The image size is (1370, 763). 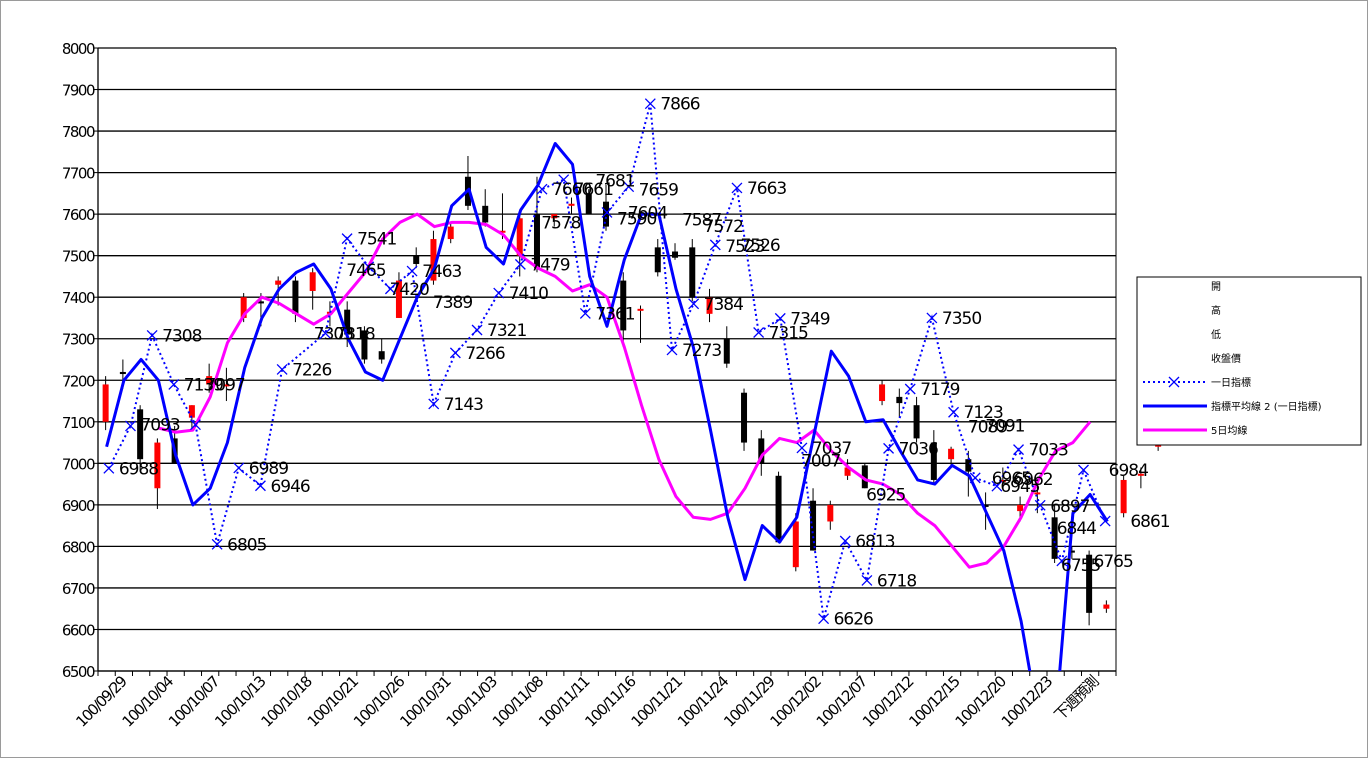 What do you see at coordinates (961, 319) in the screenshot?
I see `data-label: 7350` at bounding box center [961, 319].